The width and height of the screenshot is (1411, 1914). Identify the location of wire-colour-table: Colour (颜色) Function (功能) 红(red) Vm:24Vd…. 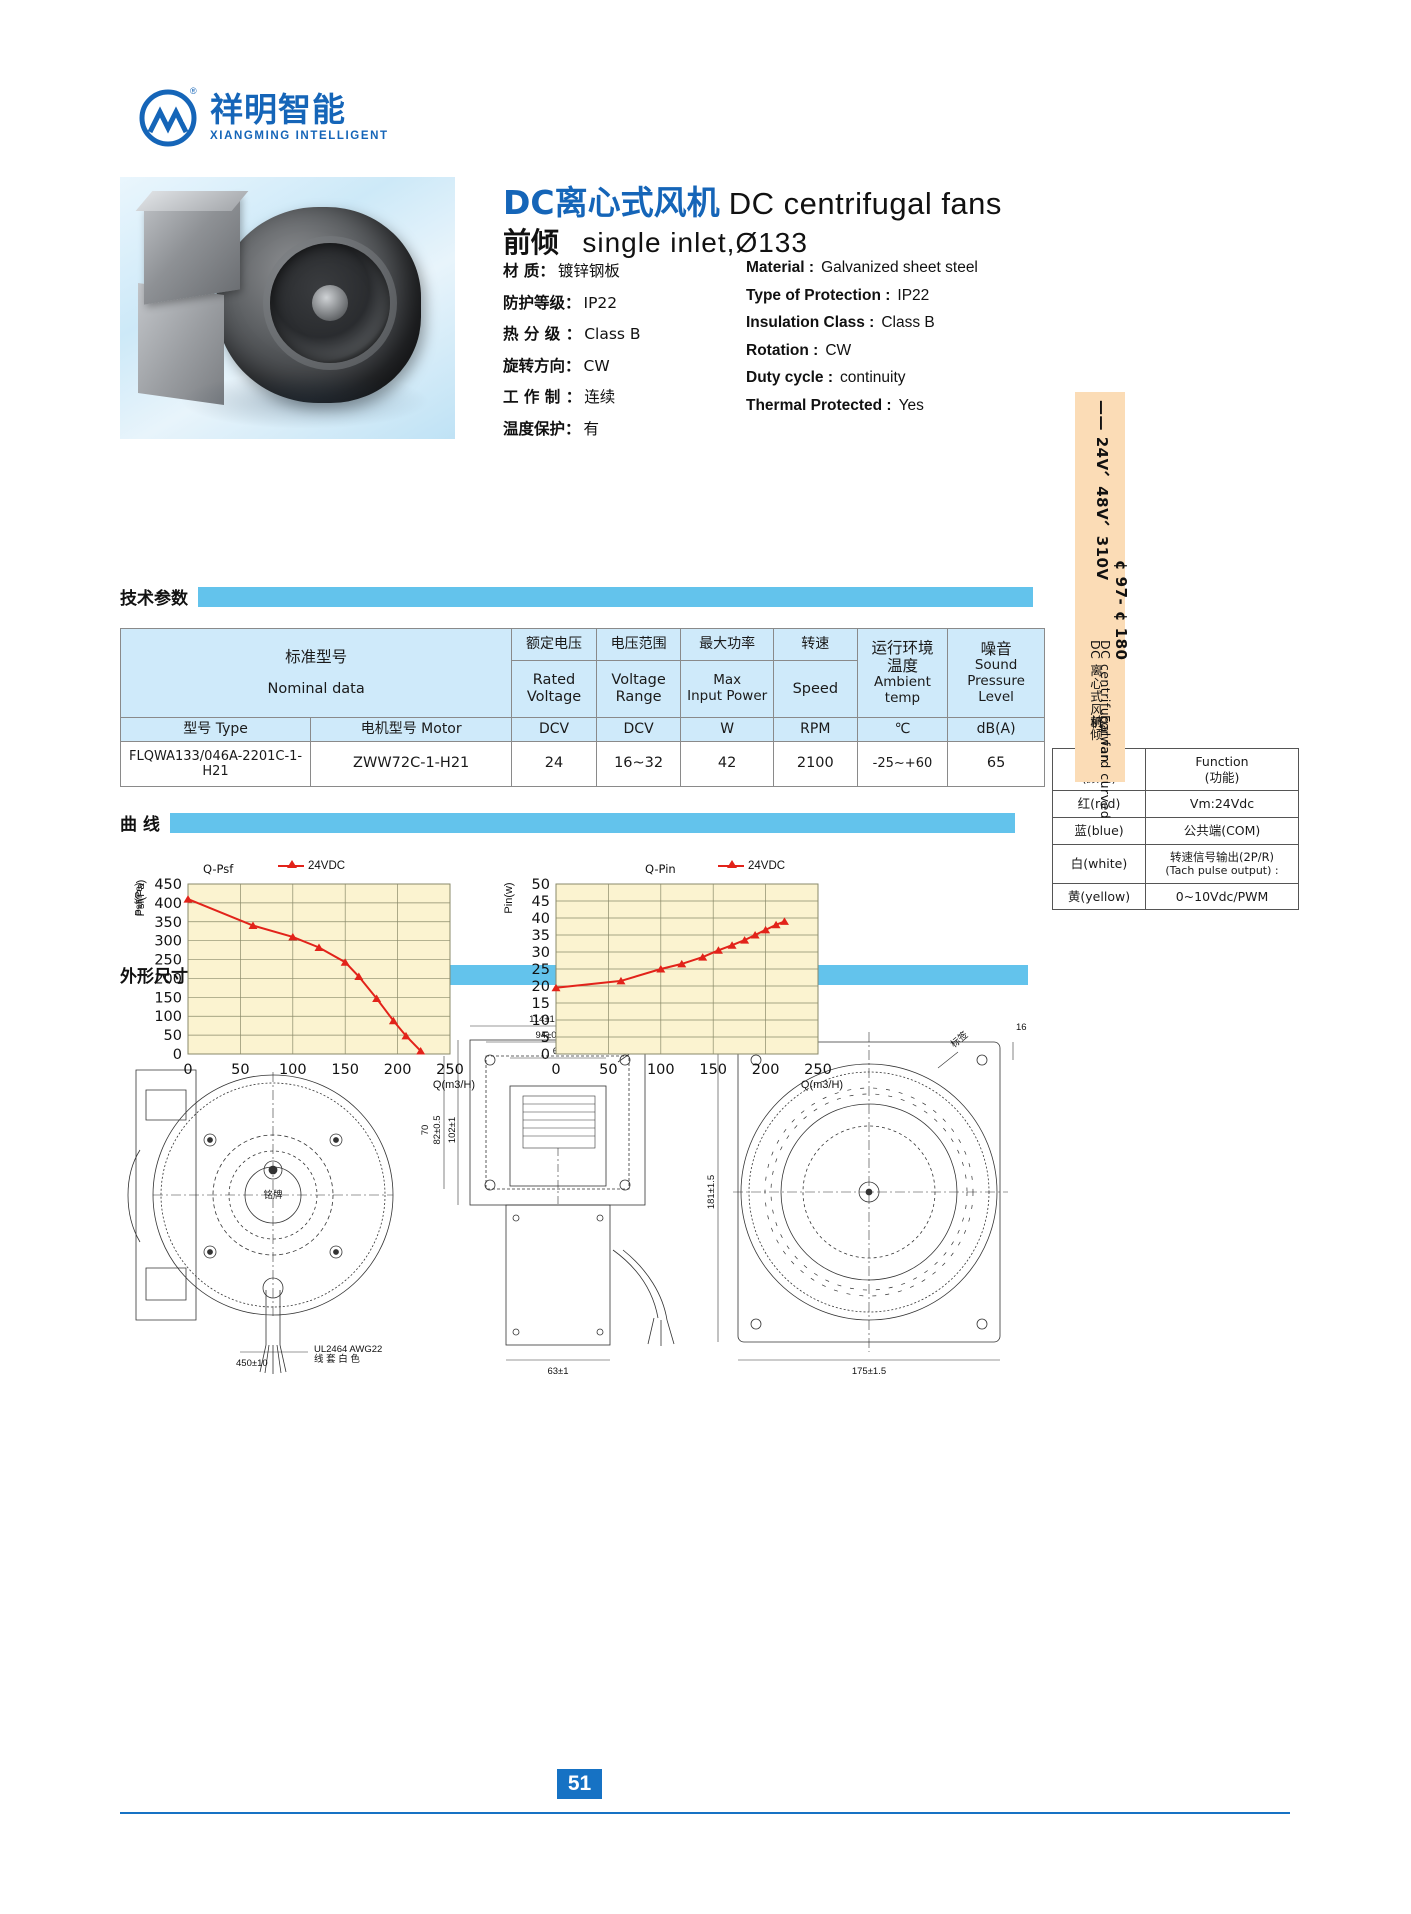
(1175, 829).